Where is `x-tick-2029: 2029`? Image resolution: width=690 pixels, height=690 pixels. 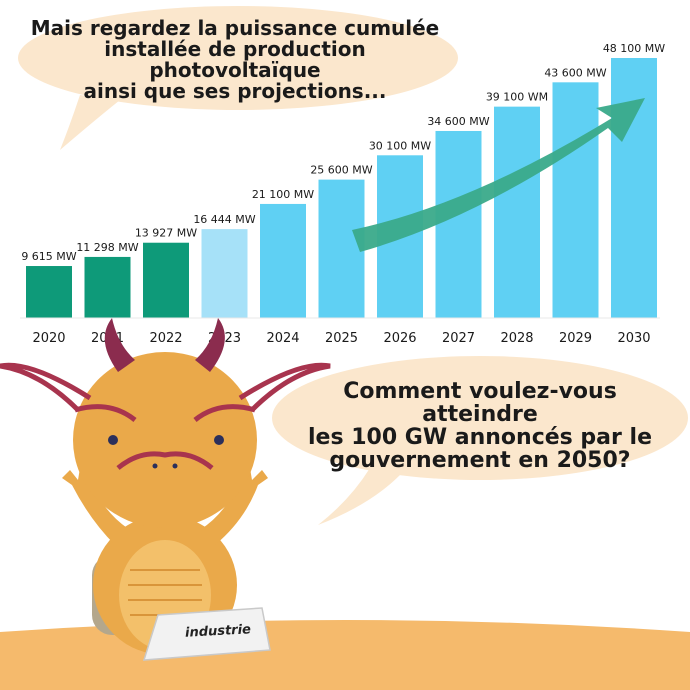
x-tick-2029: 2029 is located at coordinates (575, 338).